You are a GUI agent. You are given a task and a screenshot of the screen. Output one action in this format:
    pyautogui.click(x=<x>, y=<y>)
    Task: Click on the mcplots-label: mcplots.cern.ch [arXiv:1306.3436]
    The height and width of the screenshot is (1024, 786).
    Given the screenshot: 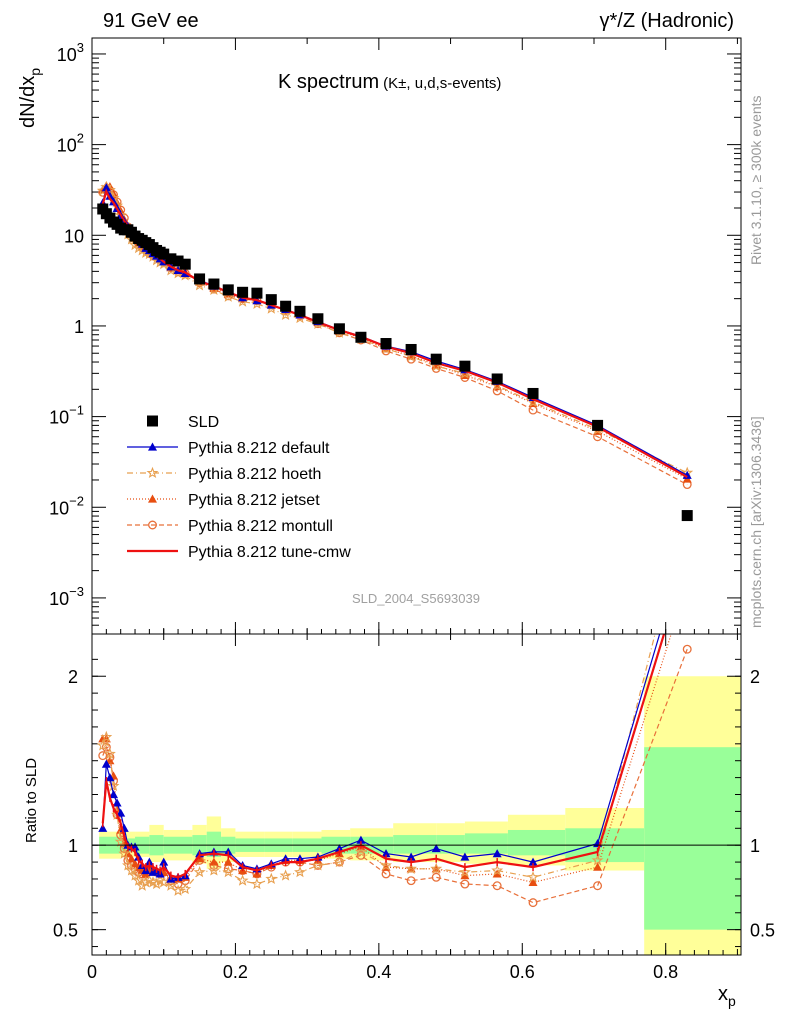 What is the action you would take?
    pyautogui.click(x=756, y=522)
    